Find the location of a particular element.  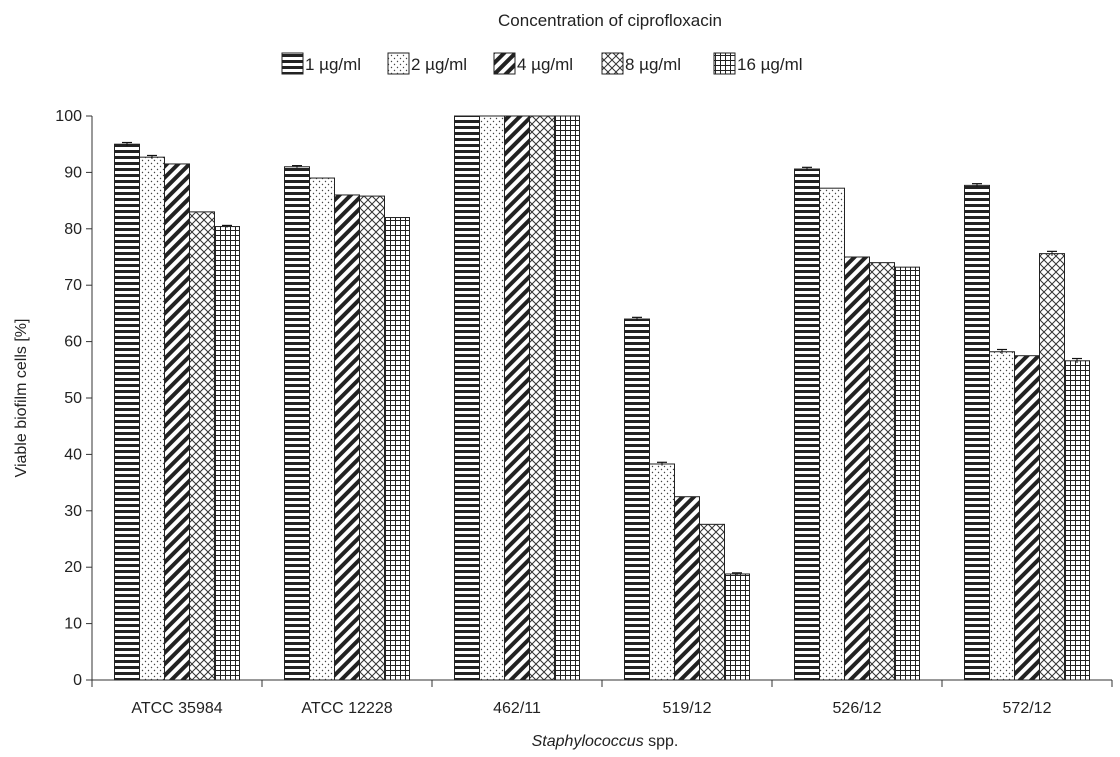

y-tick-label-40: 40 is located at coordinates (73, 454).